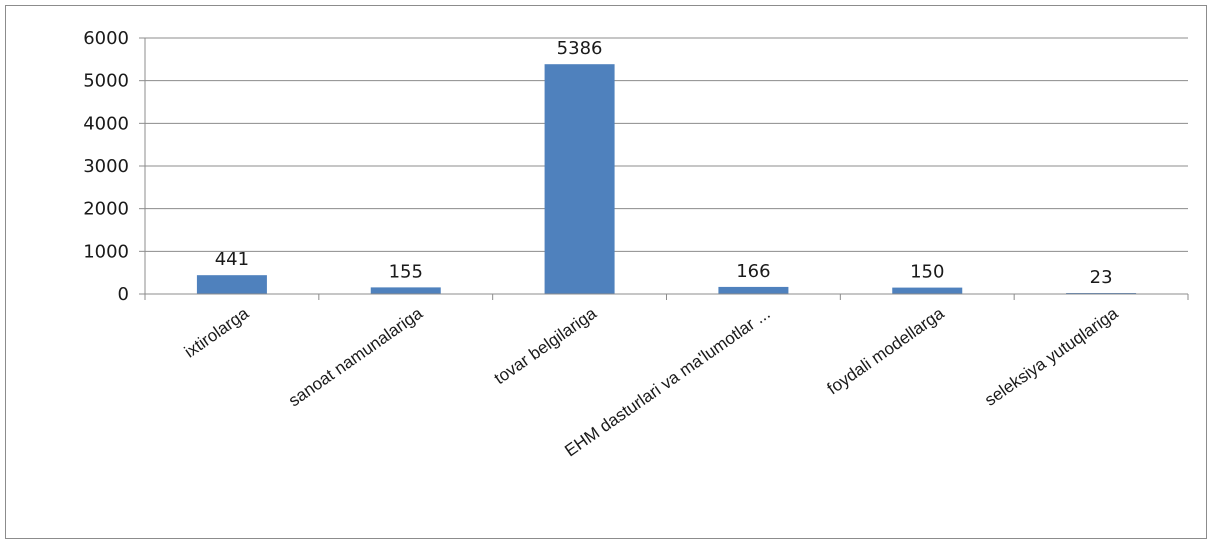 This screenshot has width=1214, height=545. What do you see at coordinates (106, 251) in the screenshot?
I see `y-tick-label: 1000` at bounding box center [106, 251].